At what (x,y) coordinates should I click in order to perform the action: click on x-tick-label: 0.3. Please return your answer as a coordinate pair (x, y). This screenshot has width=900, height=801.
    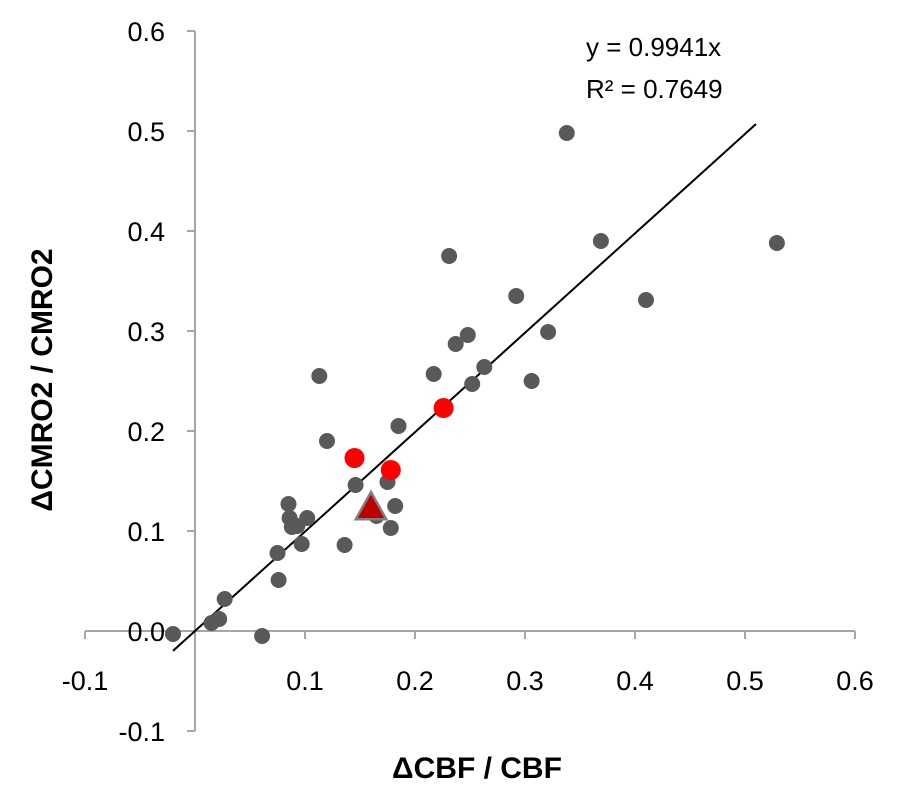
    Looking at the image, I should click on (525, 681).